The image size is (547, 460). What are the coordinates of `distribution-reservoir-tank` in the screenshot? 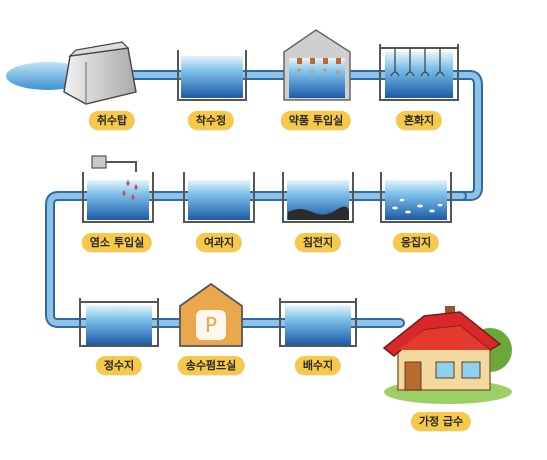 It's located at (318, 322).